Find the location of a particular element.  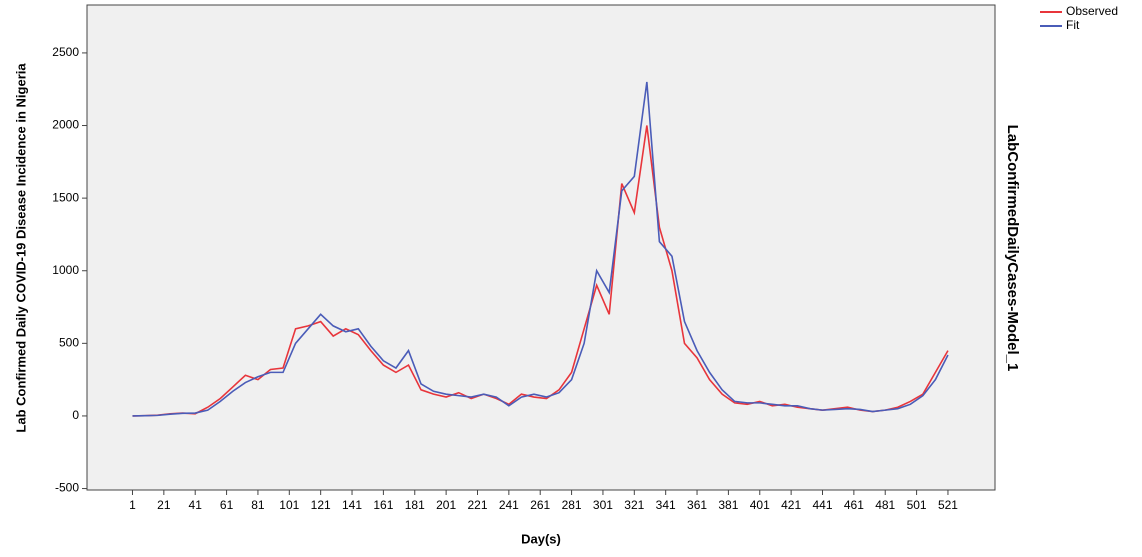

y-tick-label: 2000 is located at coordinates (65, 125).